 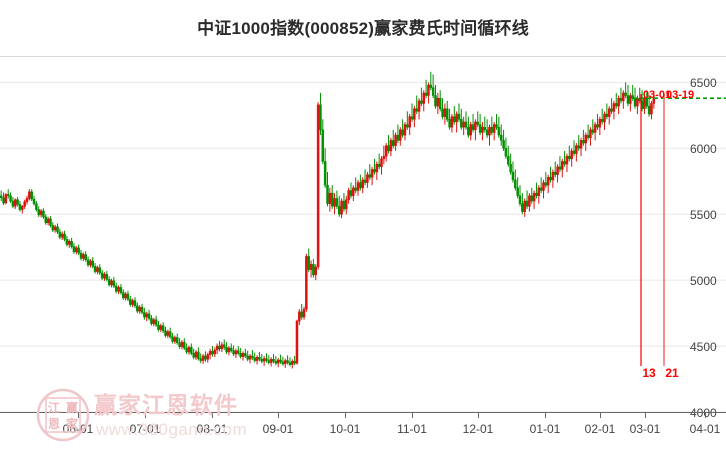 What do you see at coordinates (478, 429) in the screenshot?
I see `x-axis-tick: 12-01` at bounding box center [478, 429].